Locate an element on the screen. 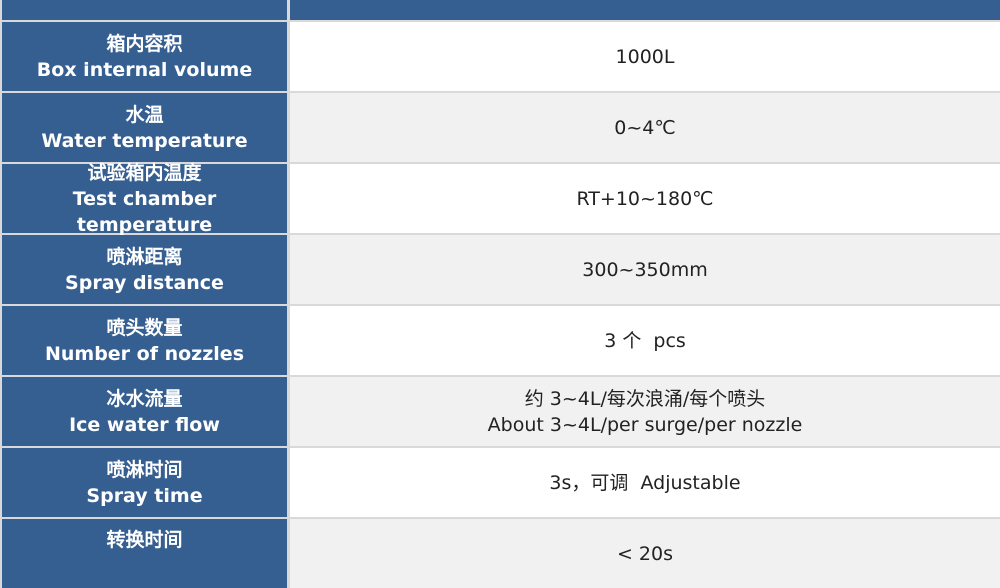 Image resolution: width=1000 pixels, height=588 pixels. table-row: 喷头数量 Number of nozzles 3 个 pcs is located at coordinates (500, 340).